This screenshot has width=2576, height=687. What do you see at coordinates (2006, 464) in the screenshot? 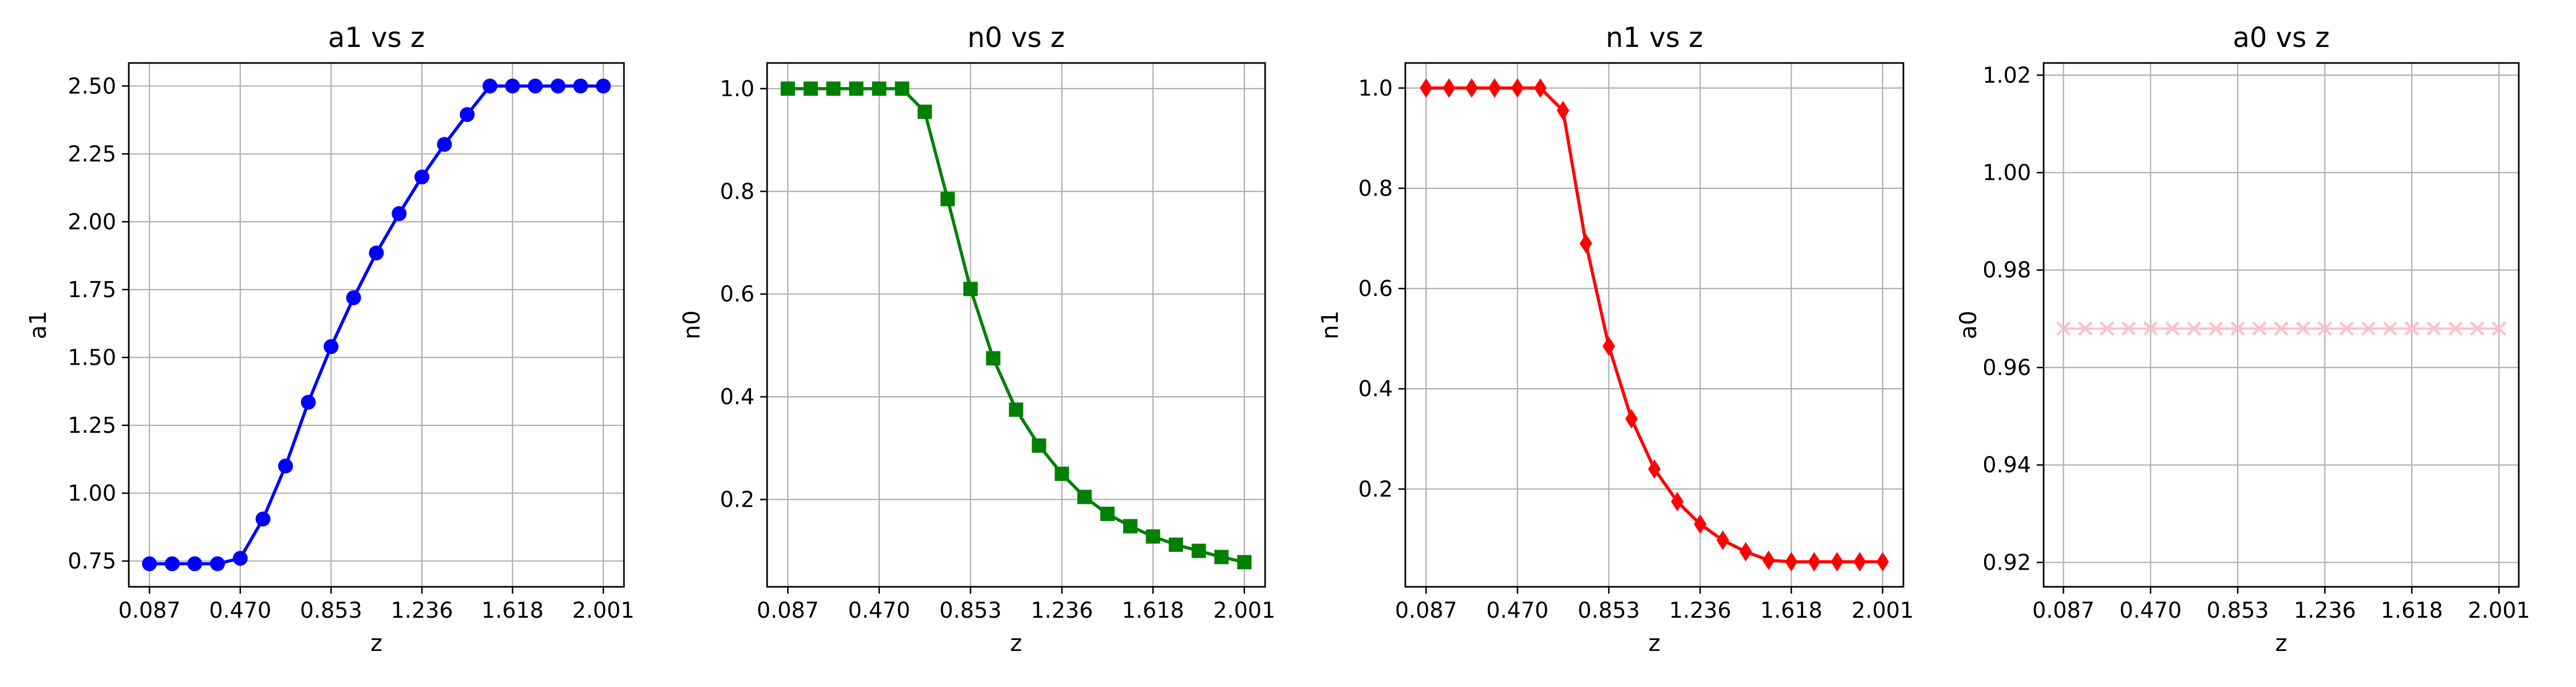
I see `y-tick-label: 0.94` at bounding box center [2006, 464].